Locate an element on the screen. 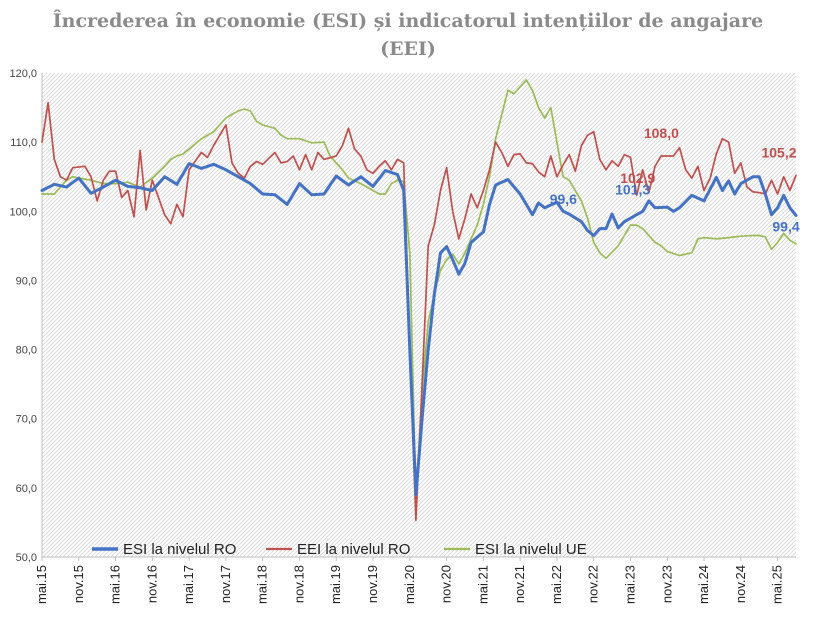 This screenshot has height=625, width=816. x-tick-label: mai.21 is located at coordinates (482, 584).